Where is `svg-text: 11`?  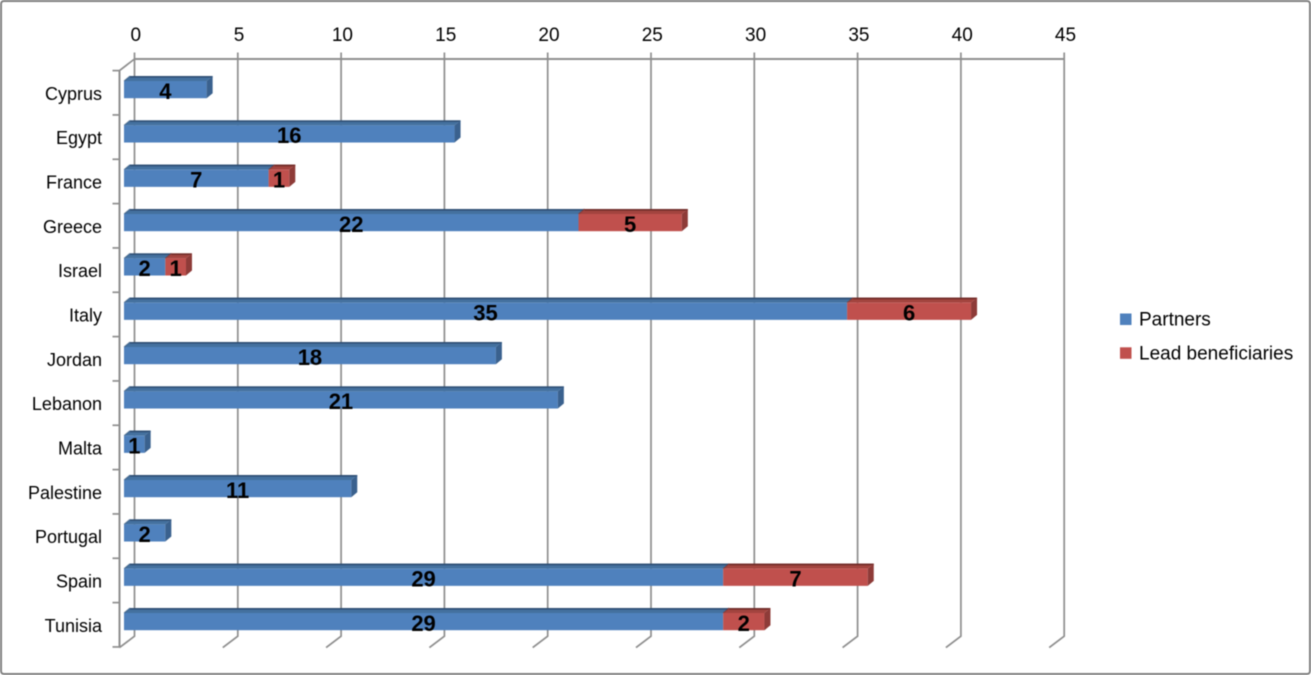 svg-text: 11 is located at coordinates (237, 490).